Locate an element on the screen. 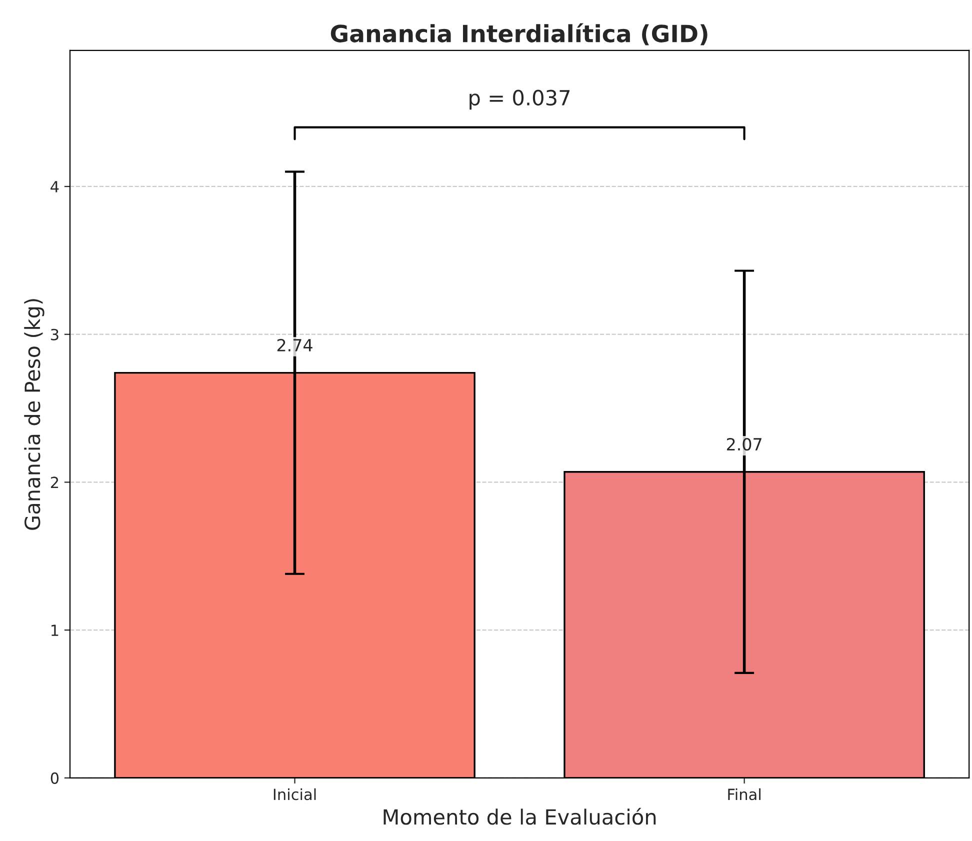 The height and width of the screenshot is (841, 972). y-tick-label: 2 is located at coordinates (54, 482).